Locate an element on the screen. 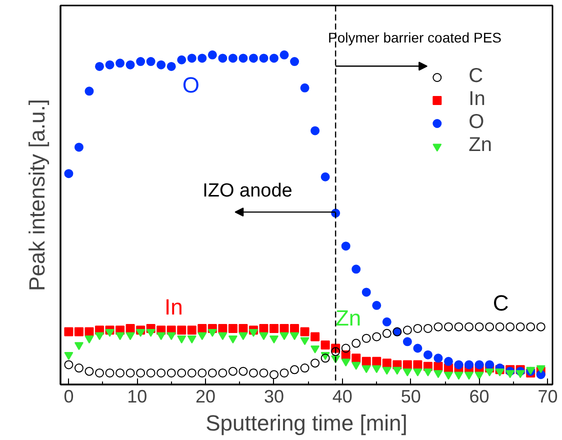 This screenshot has width=562, height=440. y-axis-title: Peak intensity [a.u.] is located at coordinates (37, 195).